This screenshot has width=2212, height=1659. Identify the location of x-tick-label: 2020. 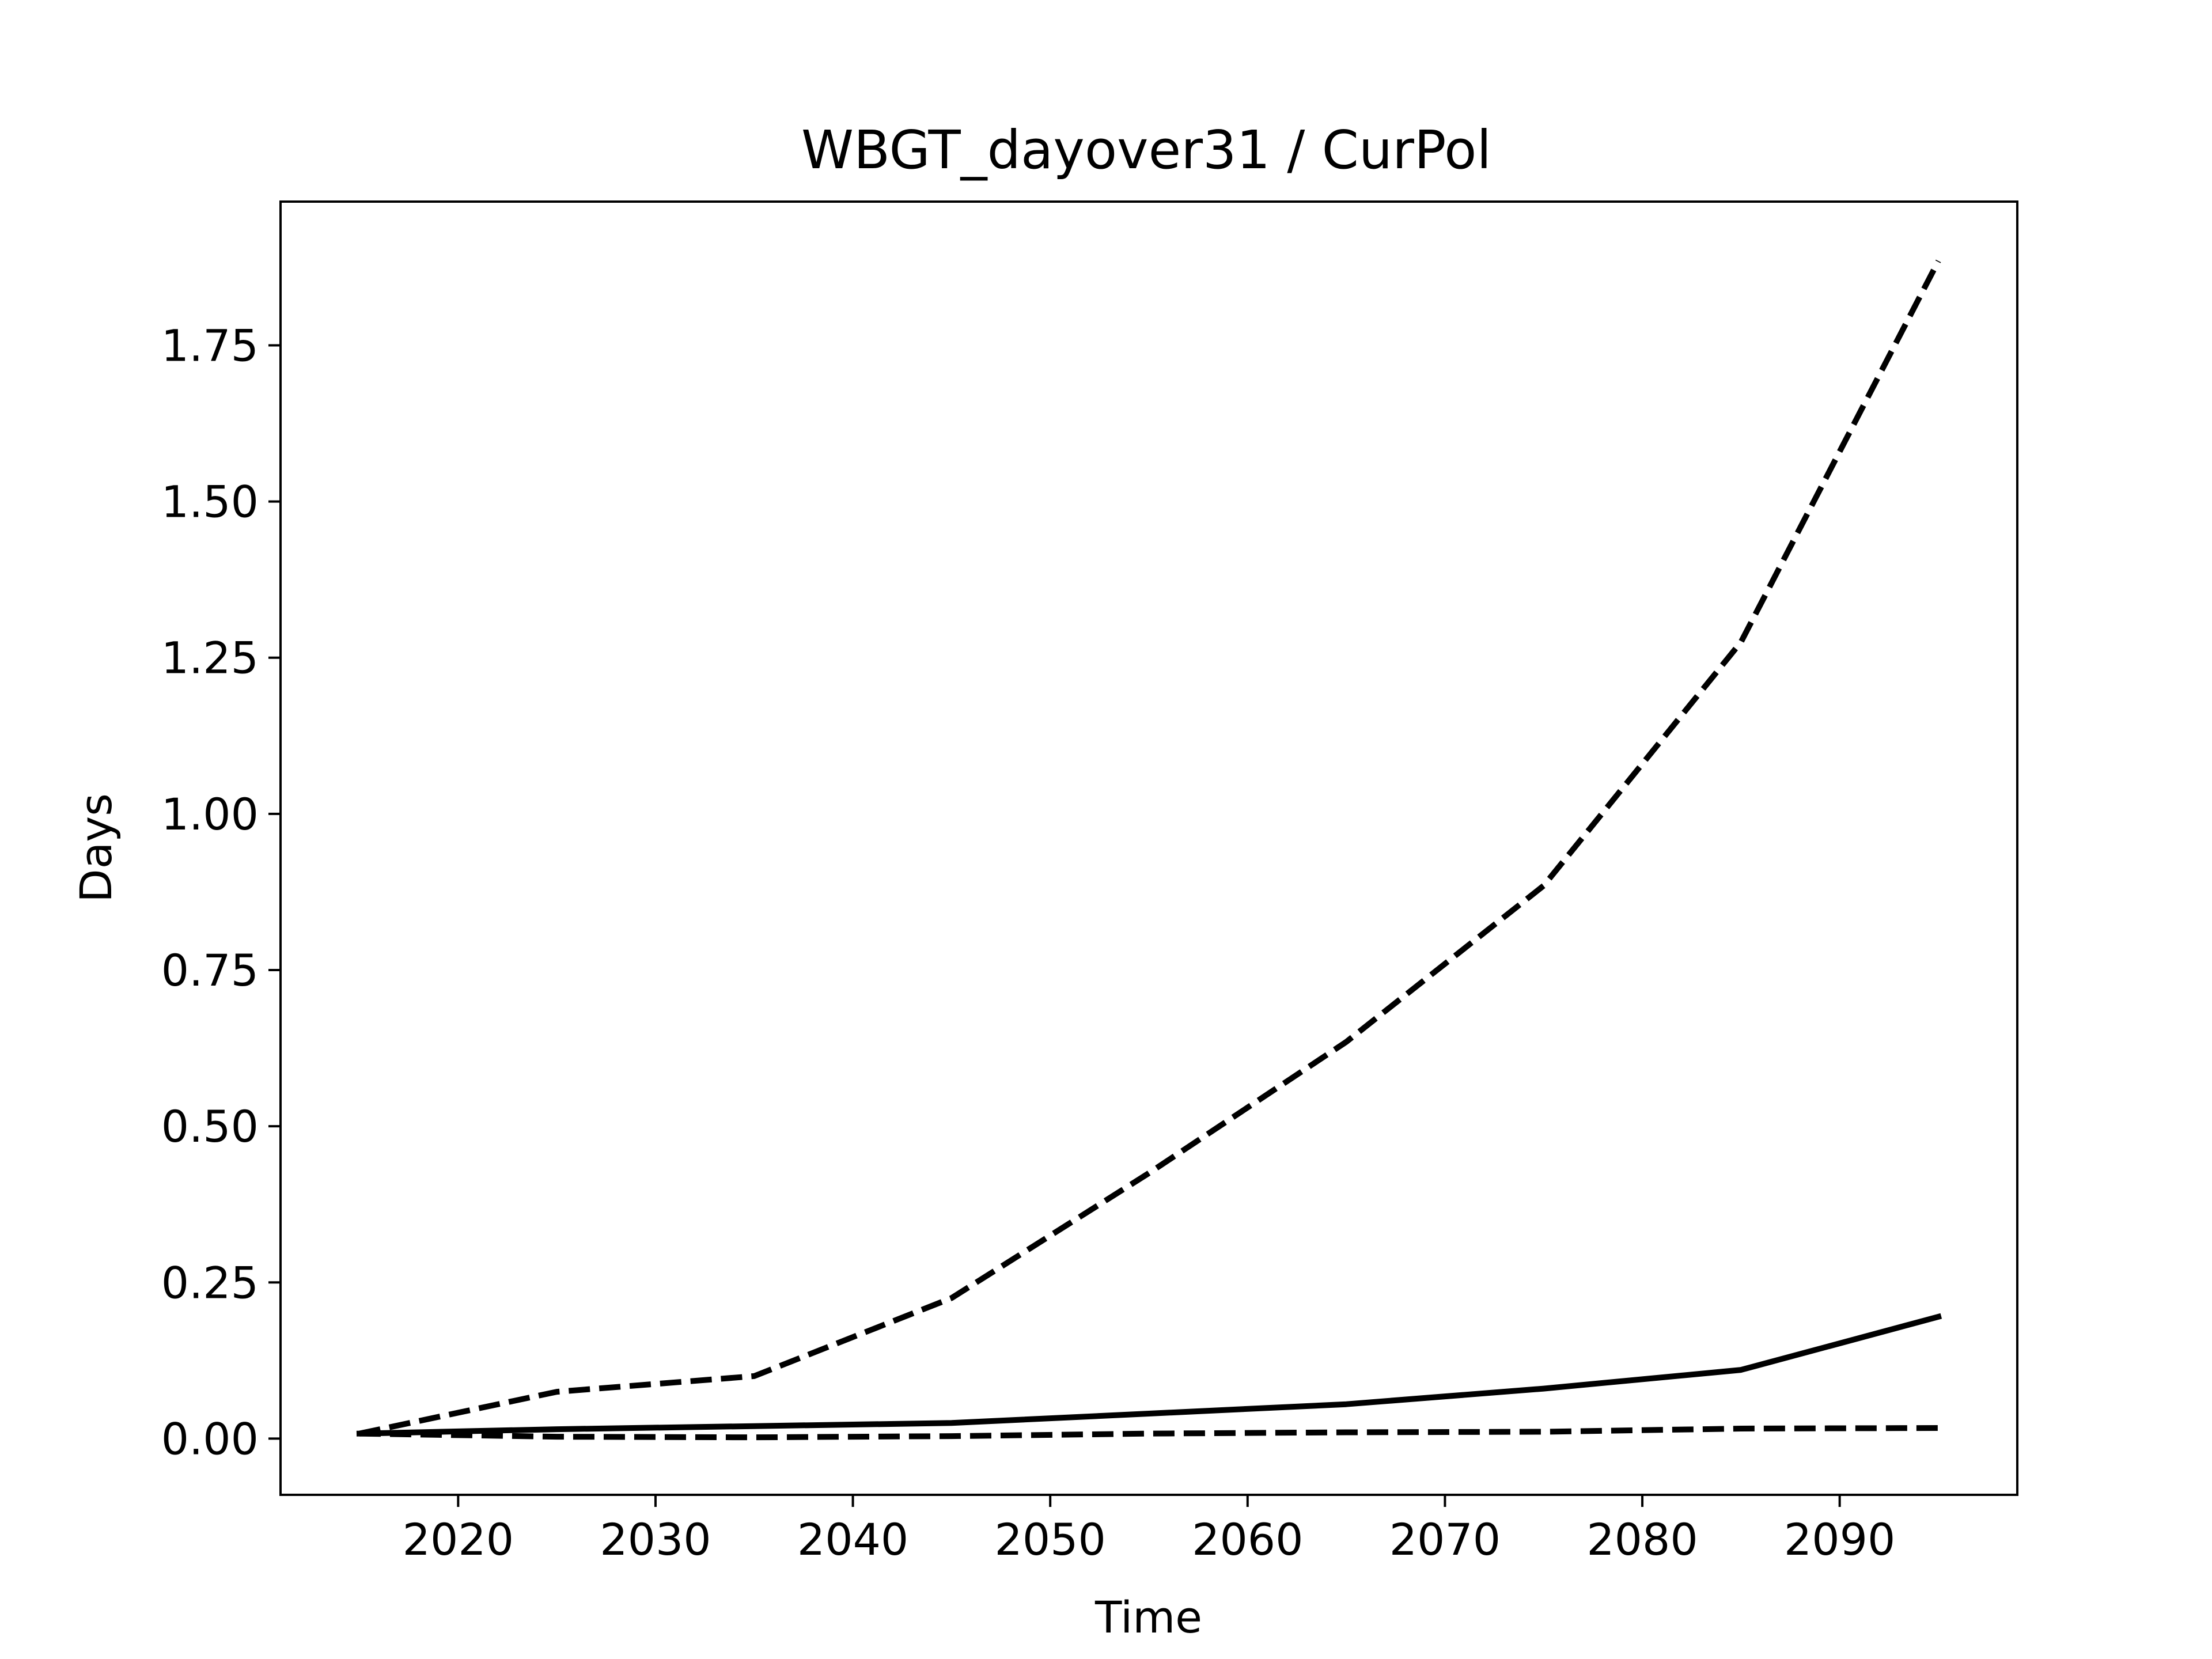
(458, 1539).